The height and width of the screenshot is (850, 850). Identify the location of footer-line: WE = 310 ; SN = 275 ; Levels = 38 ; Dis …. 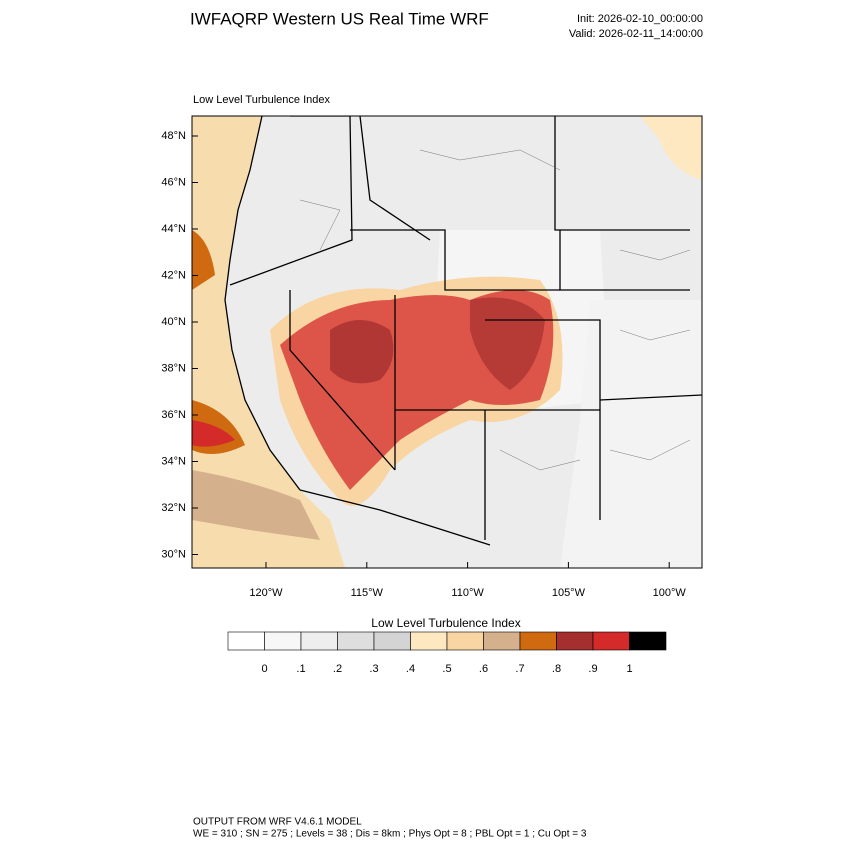
(390, 834).